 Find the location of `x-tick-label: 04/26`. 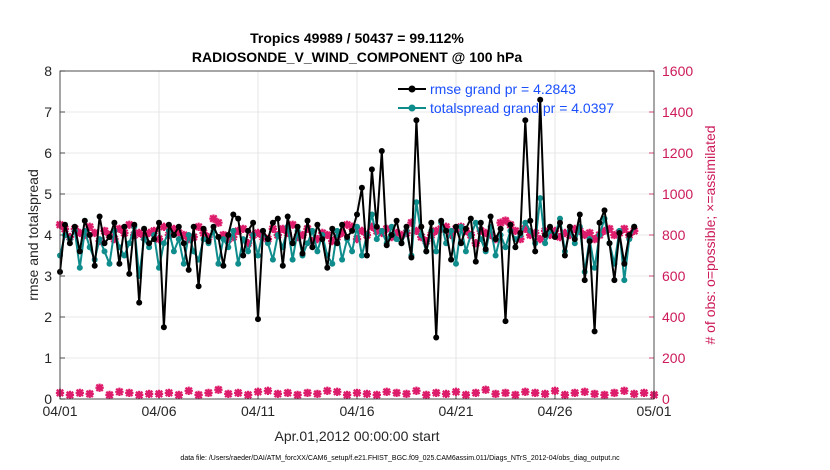

x-tick-label: 04/26 is located at coordinates (554, 411).